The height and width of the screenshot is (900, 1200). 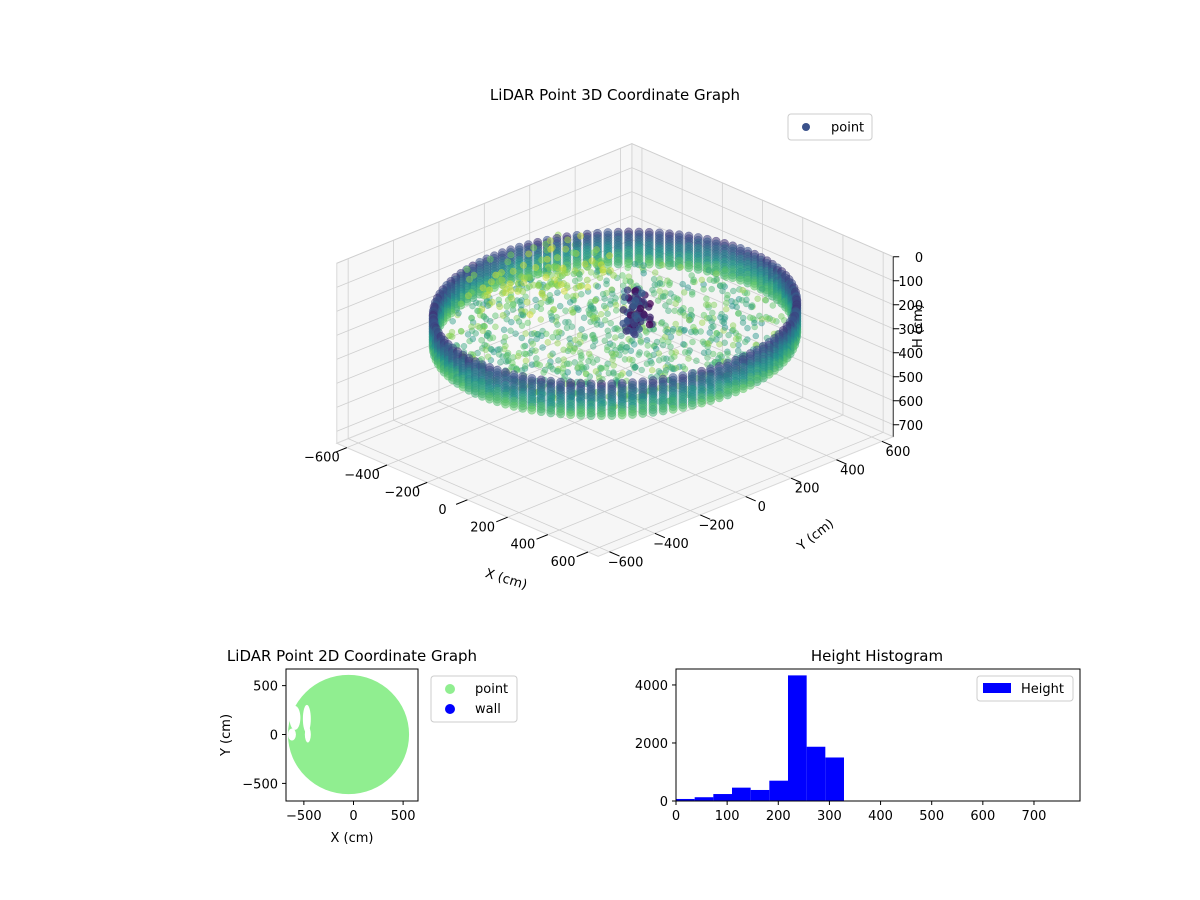 What do you see at coordinates (806, 127) in the screenshot?
I see `chart-3d-legend-marker` at bounding box center [806, 127].